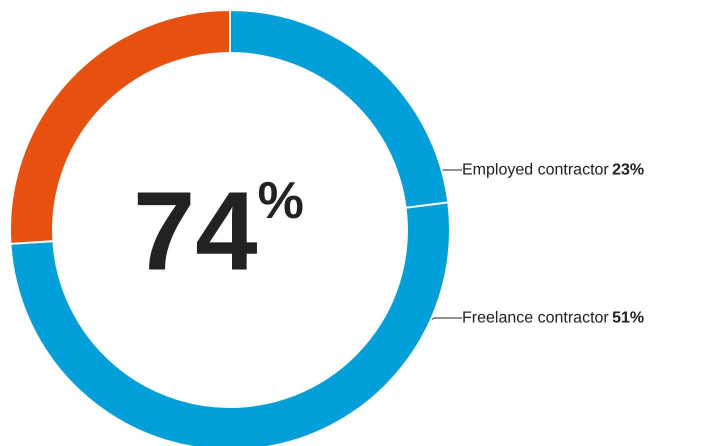 The image size is (716, 446). What do you see at coordinates (218, 231) in the screenshot?
I see `text: 74%` at bounding box center [218, 231].